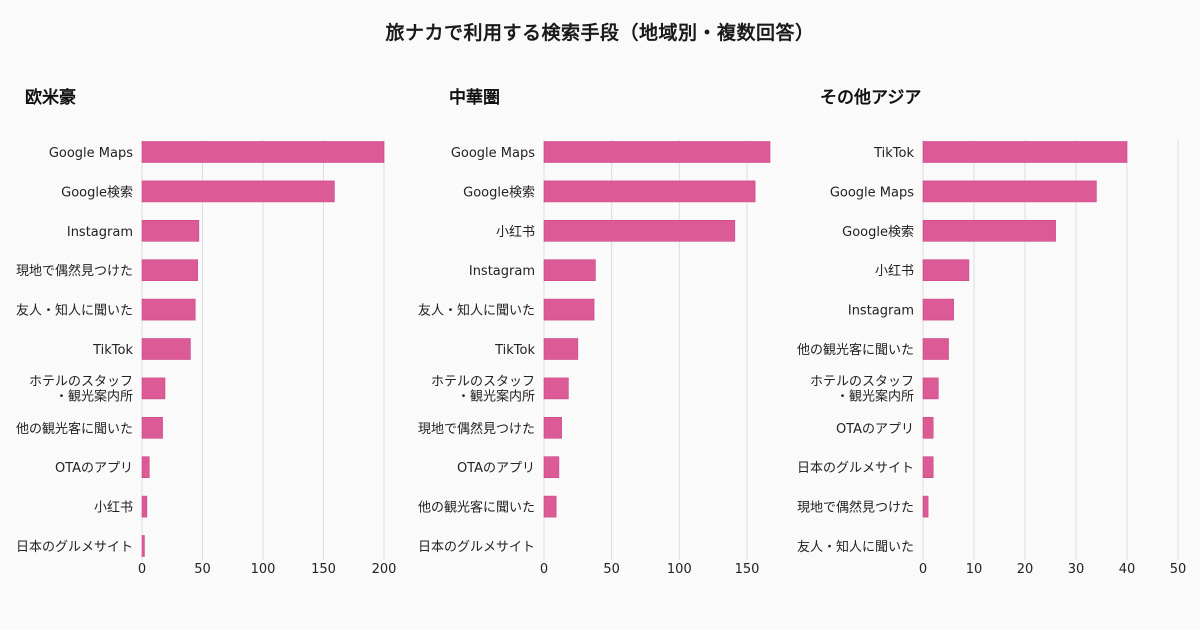 The width and height of the screenshot is (1200, 630). Describe the element at coordinates (974, 569) in the screenshot. I see `x-tick-label: 10` at that location.